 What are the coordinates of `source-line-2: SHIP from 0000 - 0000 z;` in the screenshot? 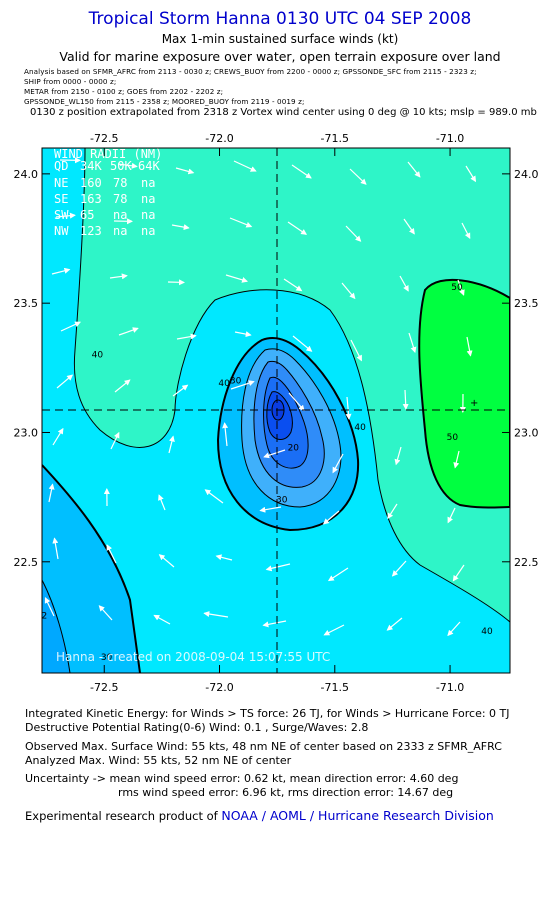 It's located at (70, 81).